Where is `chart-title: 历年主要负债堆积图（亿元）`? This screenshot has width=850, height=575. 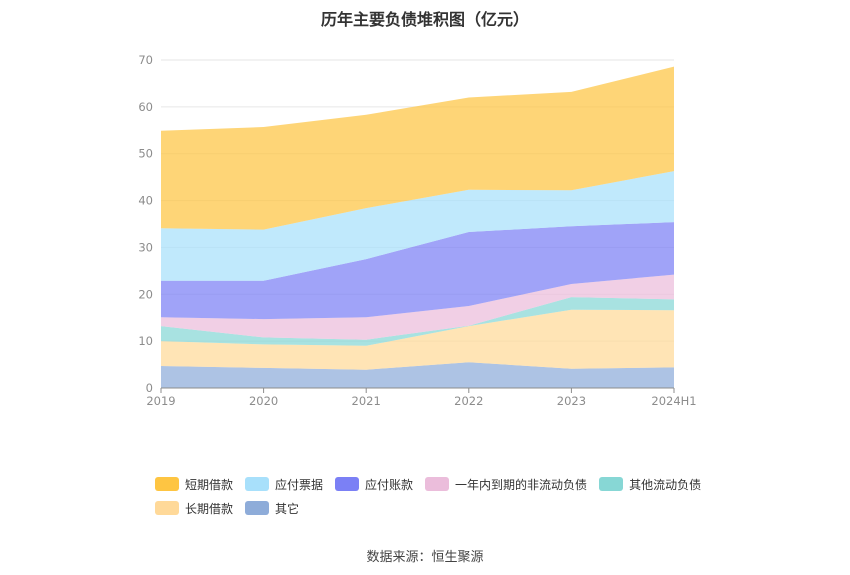 chart-title: 历年主要负债堆积图（亿元） is located at coordinates (424, 19).